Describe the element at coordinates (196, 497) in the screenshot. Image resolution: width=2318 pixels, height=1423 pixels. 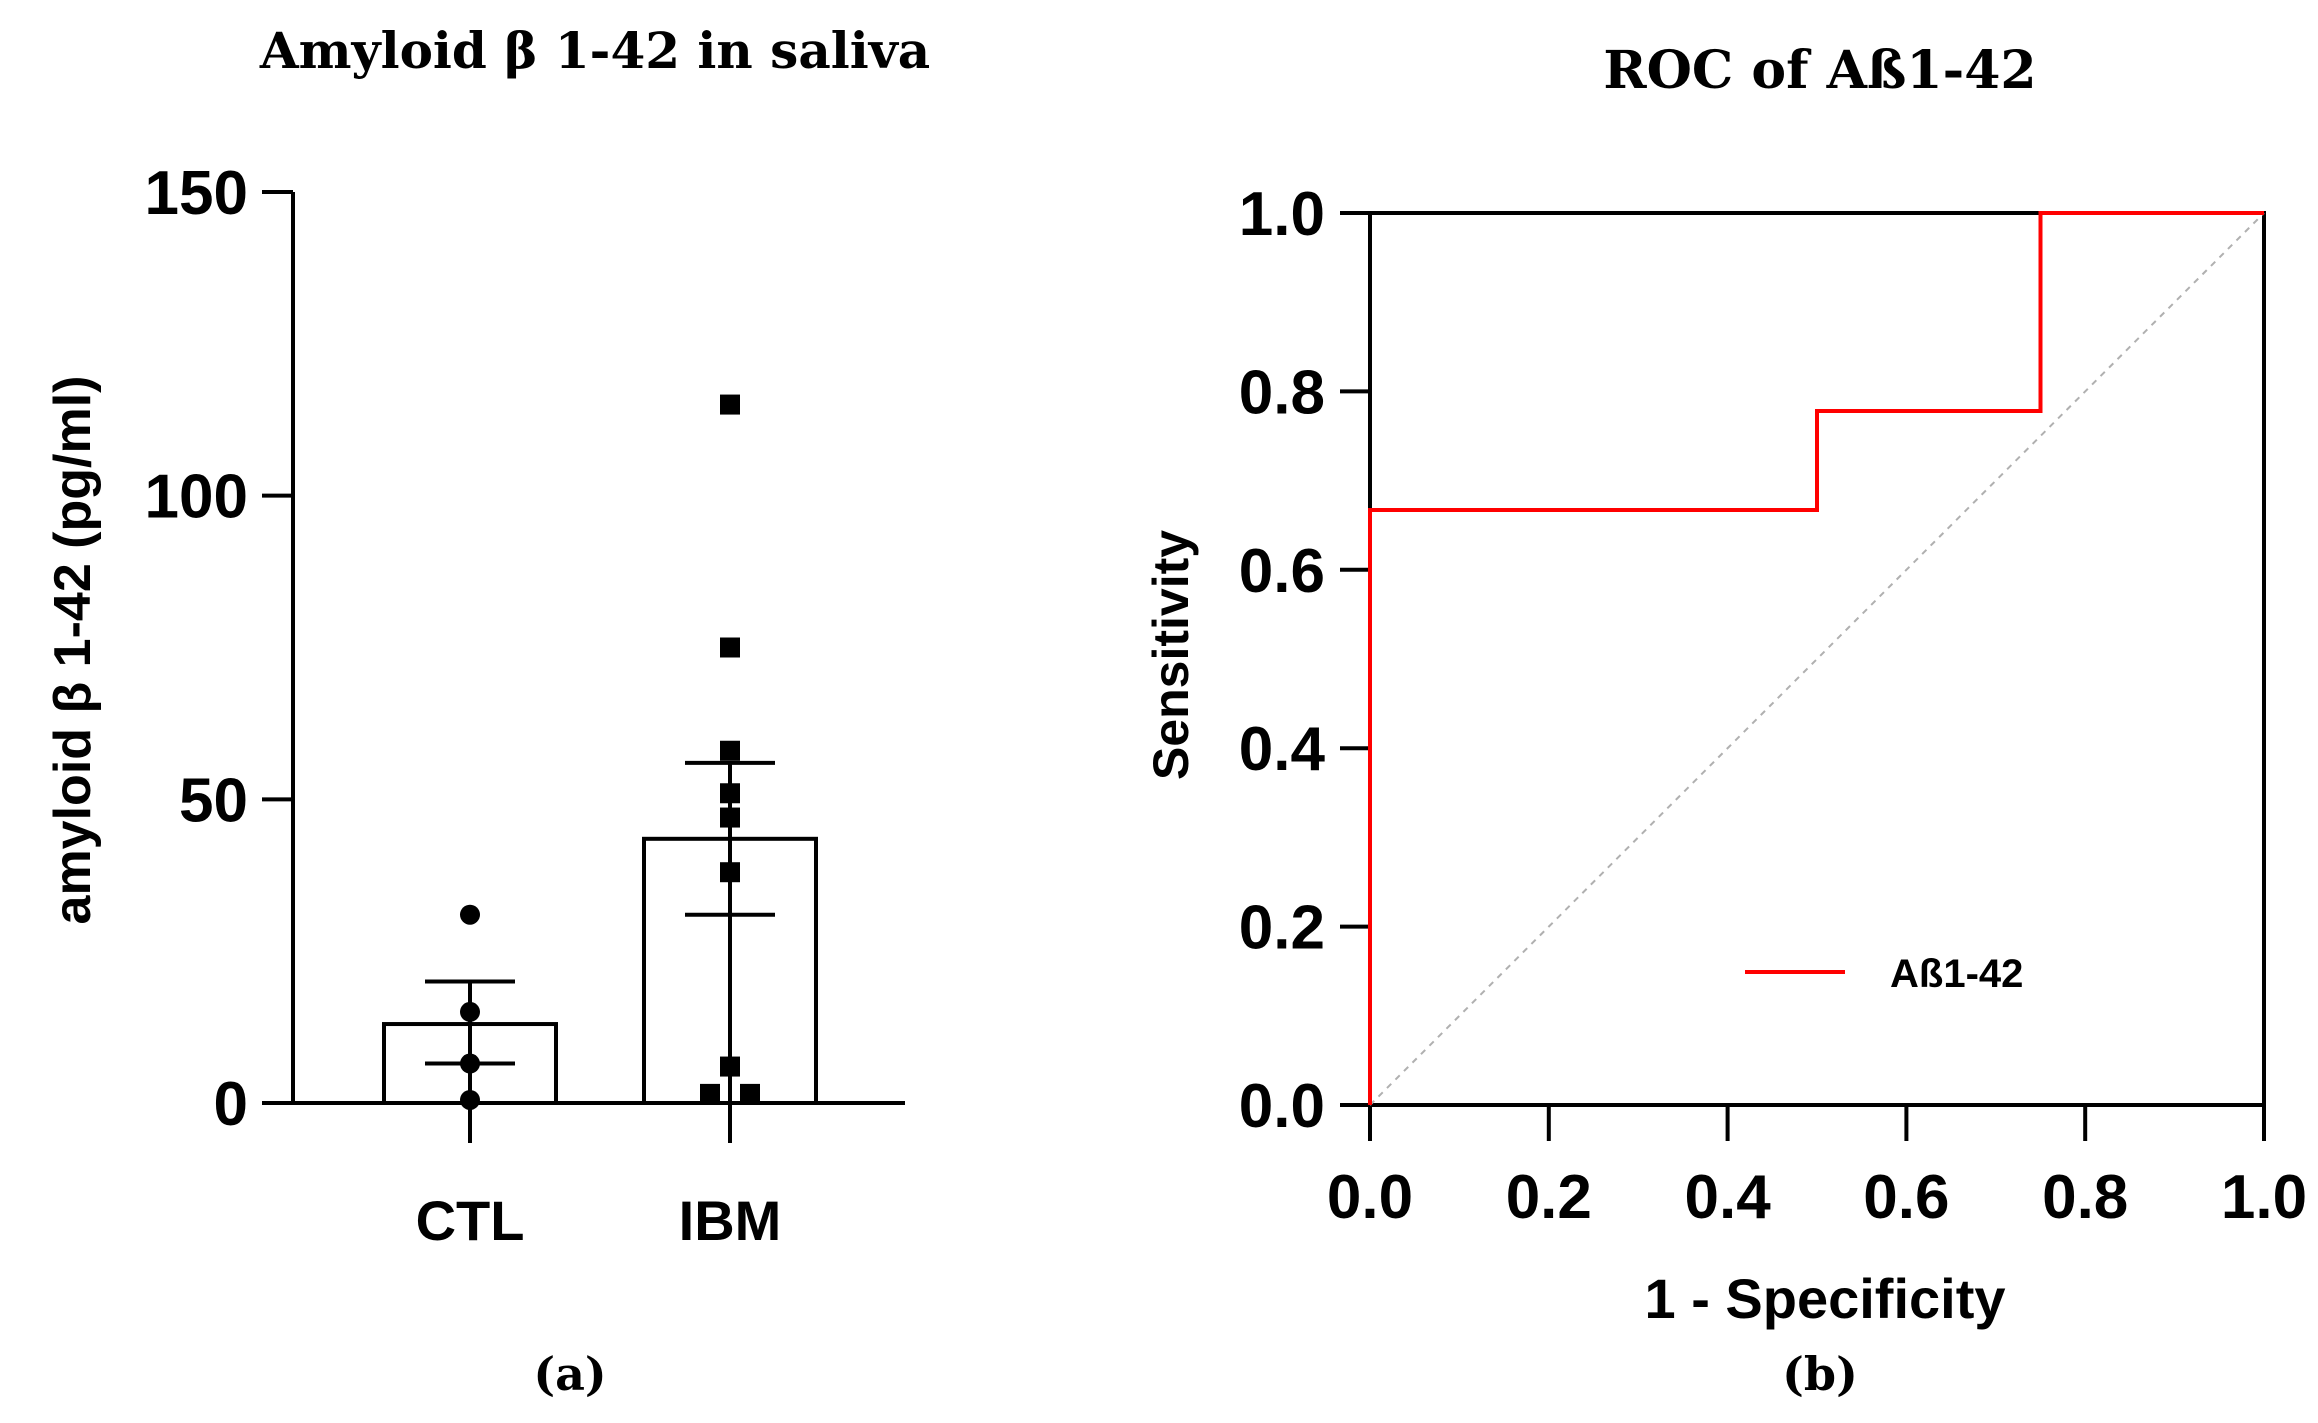
I see `y-tick-label: 100` at that location.